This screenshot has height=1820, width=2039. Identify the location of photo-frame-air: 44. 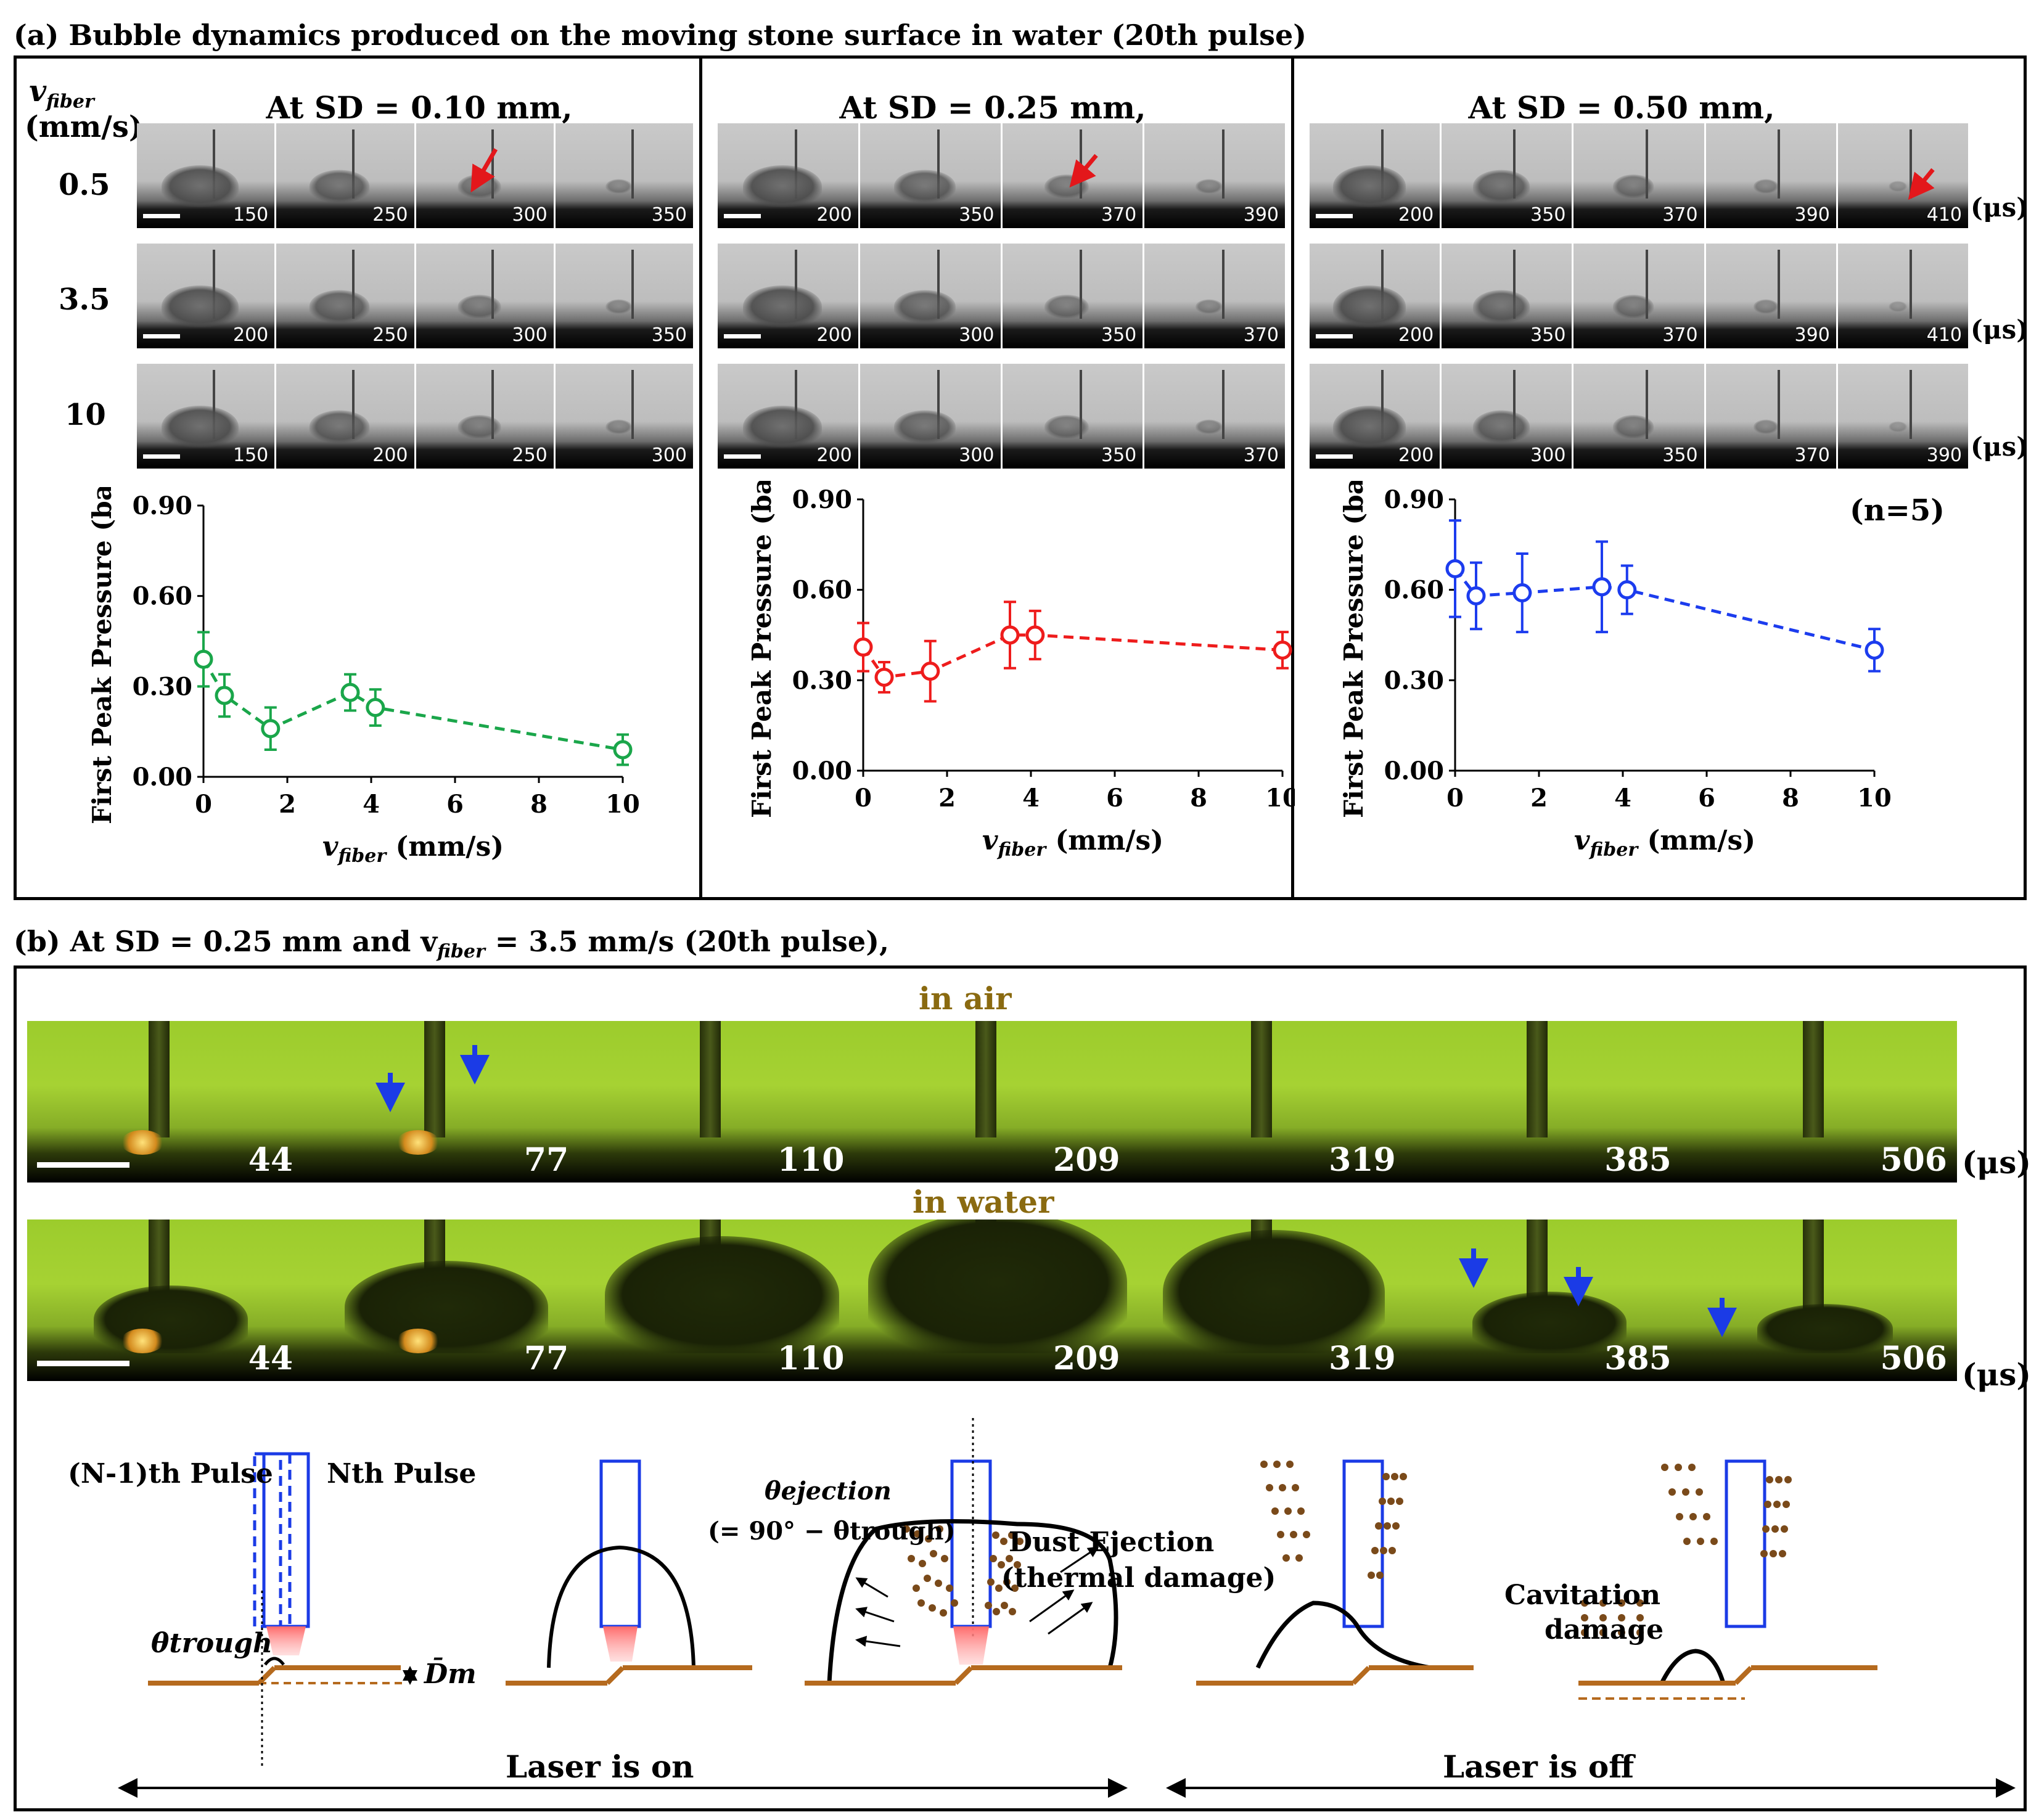
(165, 1102).